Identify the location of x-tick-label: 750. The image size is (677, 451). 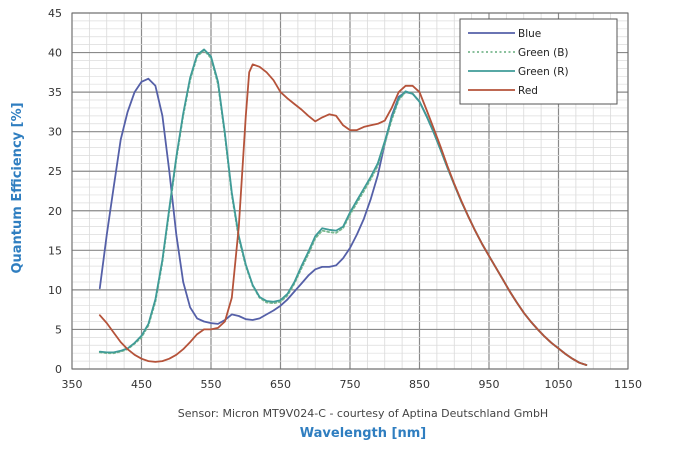
(350, 384).